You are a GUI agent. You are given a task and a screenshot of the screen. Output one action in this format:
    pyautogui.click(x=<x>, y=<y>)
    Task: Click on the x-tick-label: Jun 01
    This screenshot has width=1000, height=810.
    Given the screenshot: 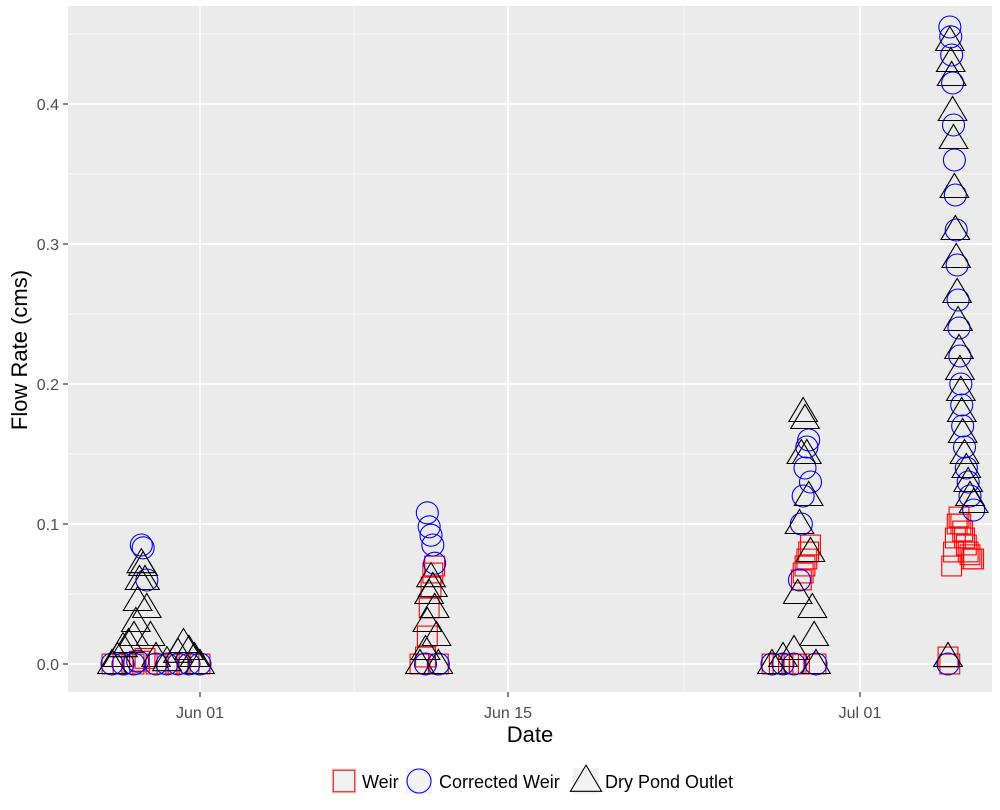 What is the action you would take?
    pyautogui.click(x=200, y=713)
    